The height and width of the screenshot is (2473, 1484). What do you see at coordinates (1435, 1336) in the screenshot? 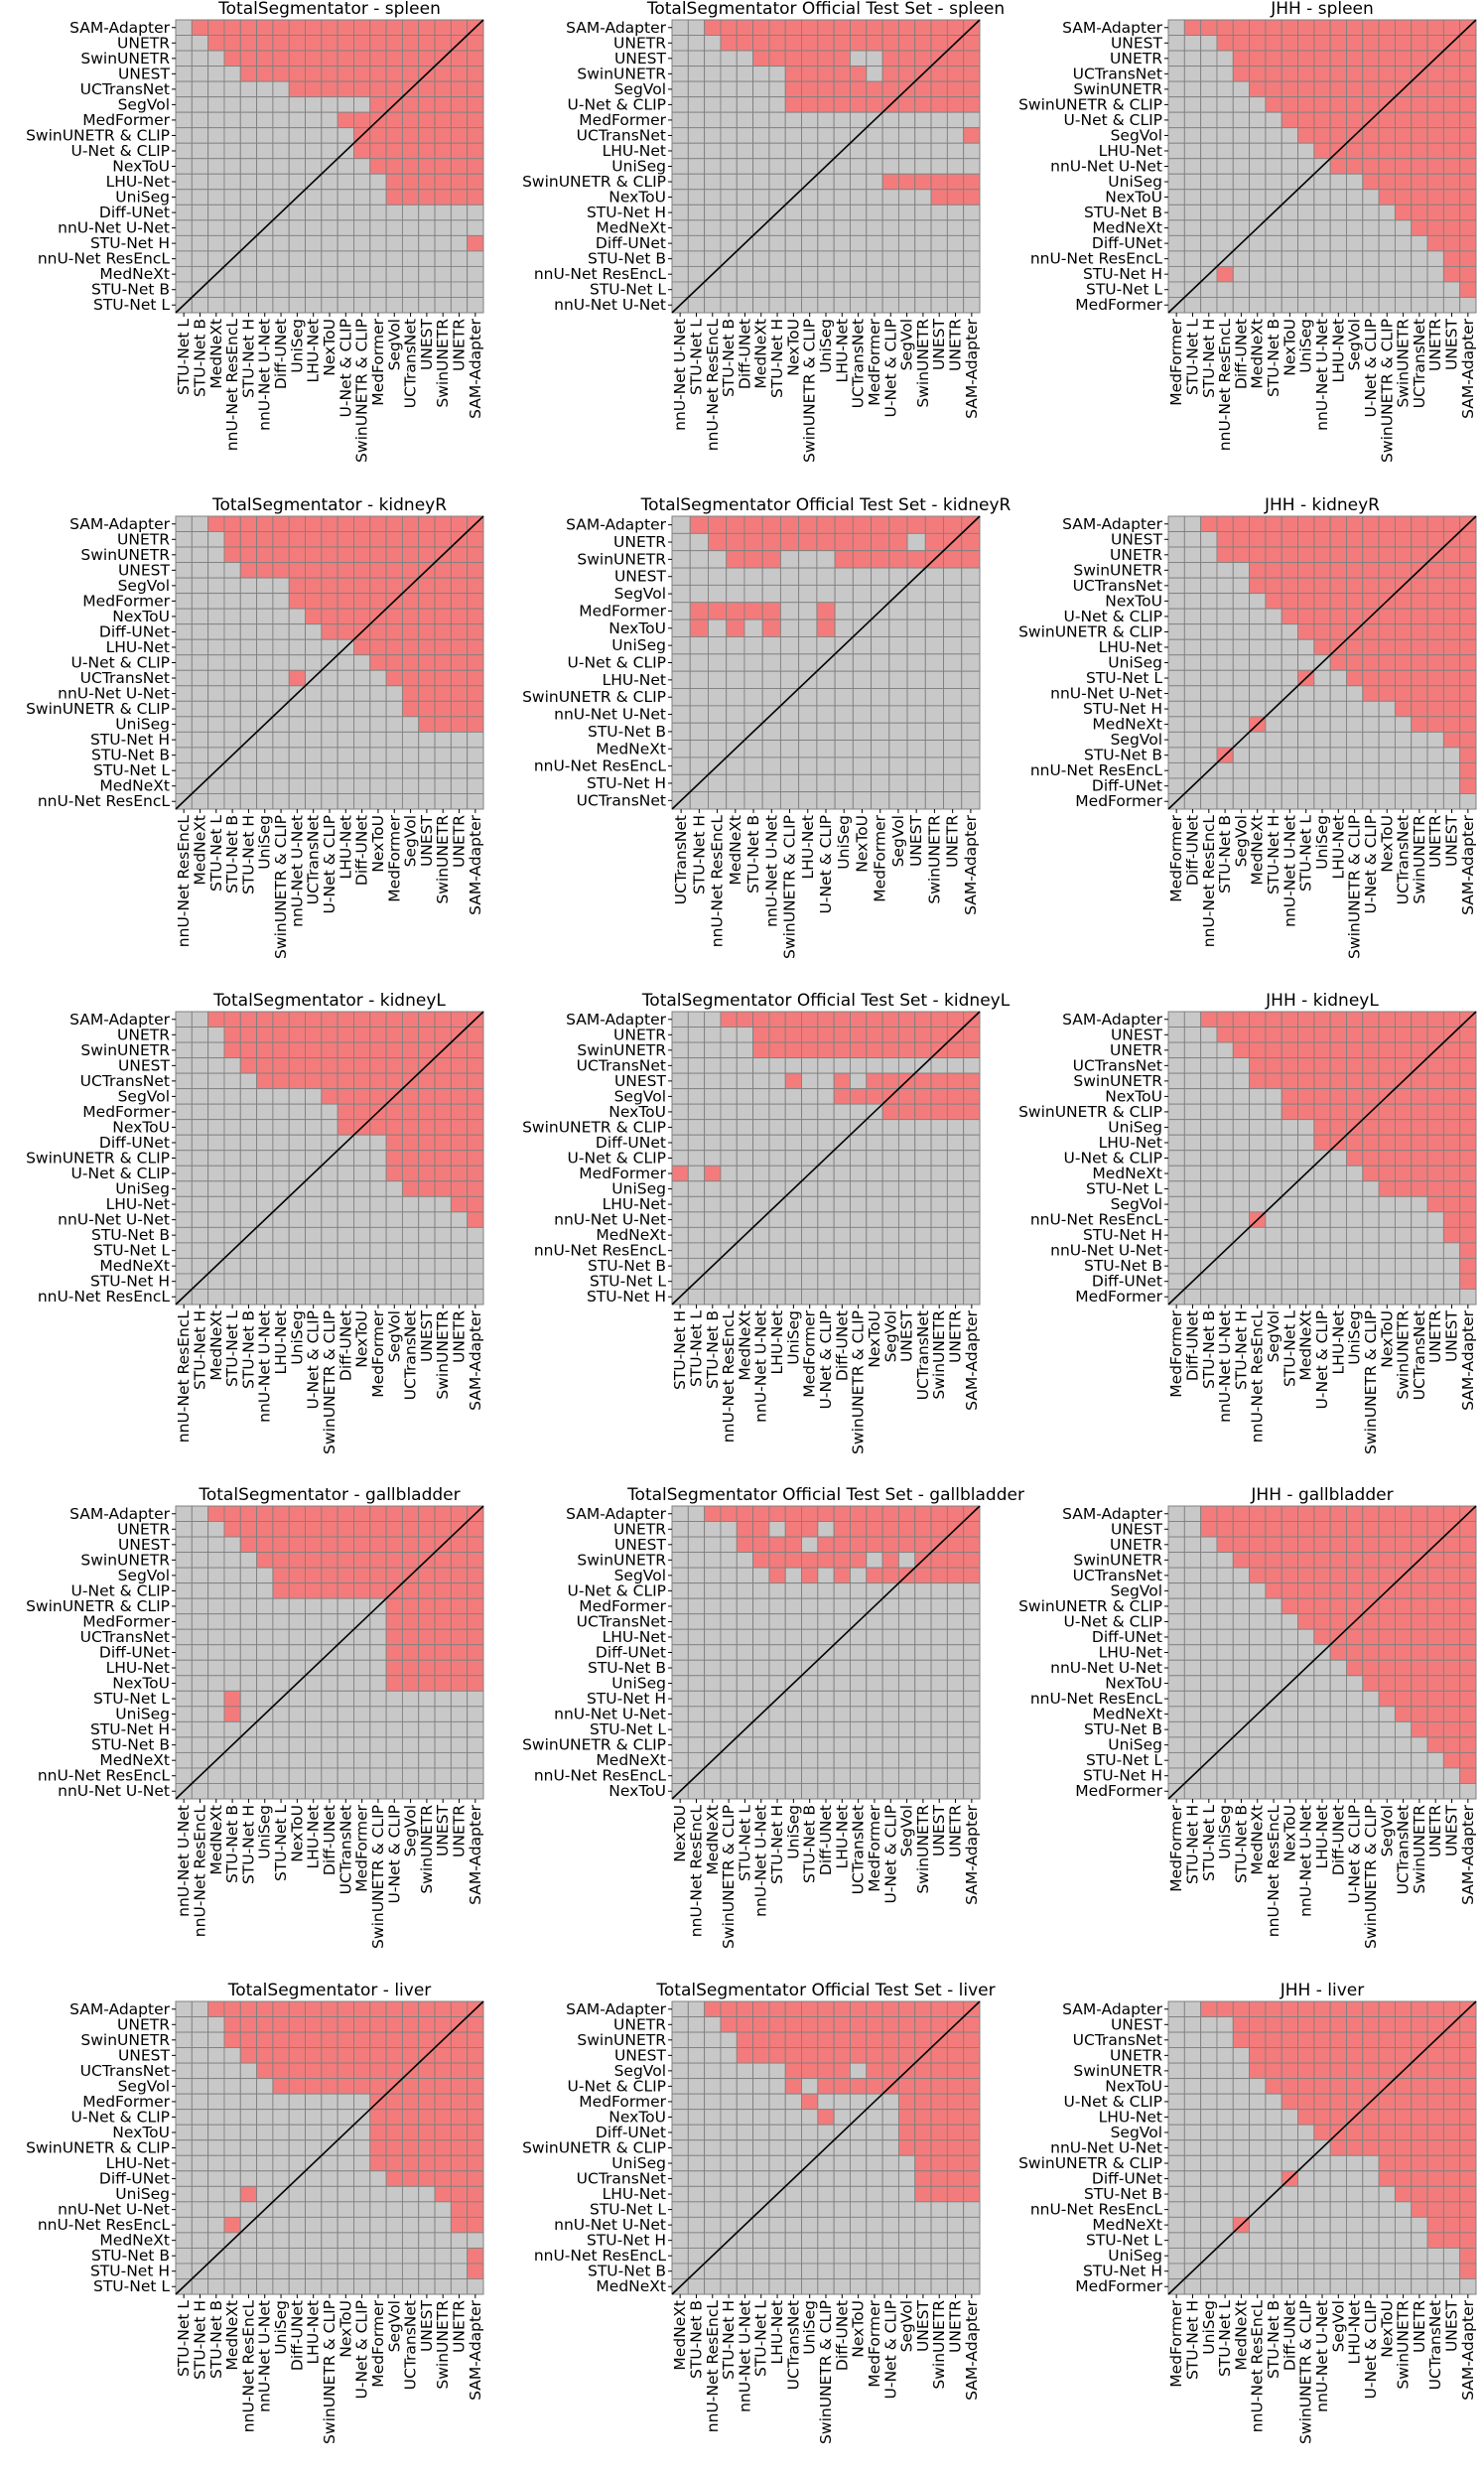
I see `x-tick-label: UNETR` at bounding box center [1435, 1336].